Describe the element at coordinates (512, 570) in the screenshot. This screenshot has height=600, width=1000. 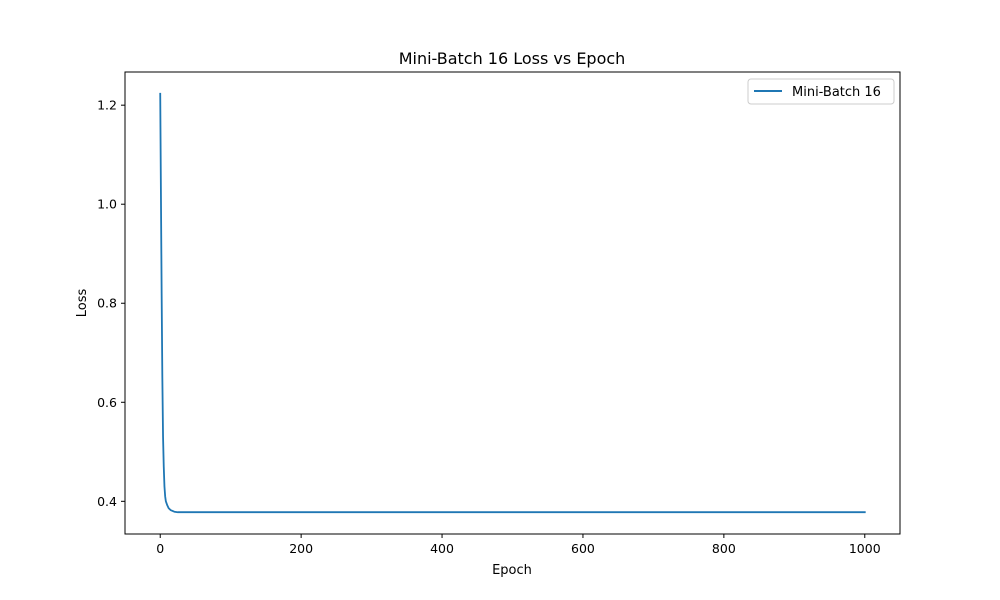
I see `x-axis-label: Epoch` at that location.